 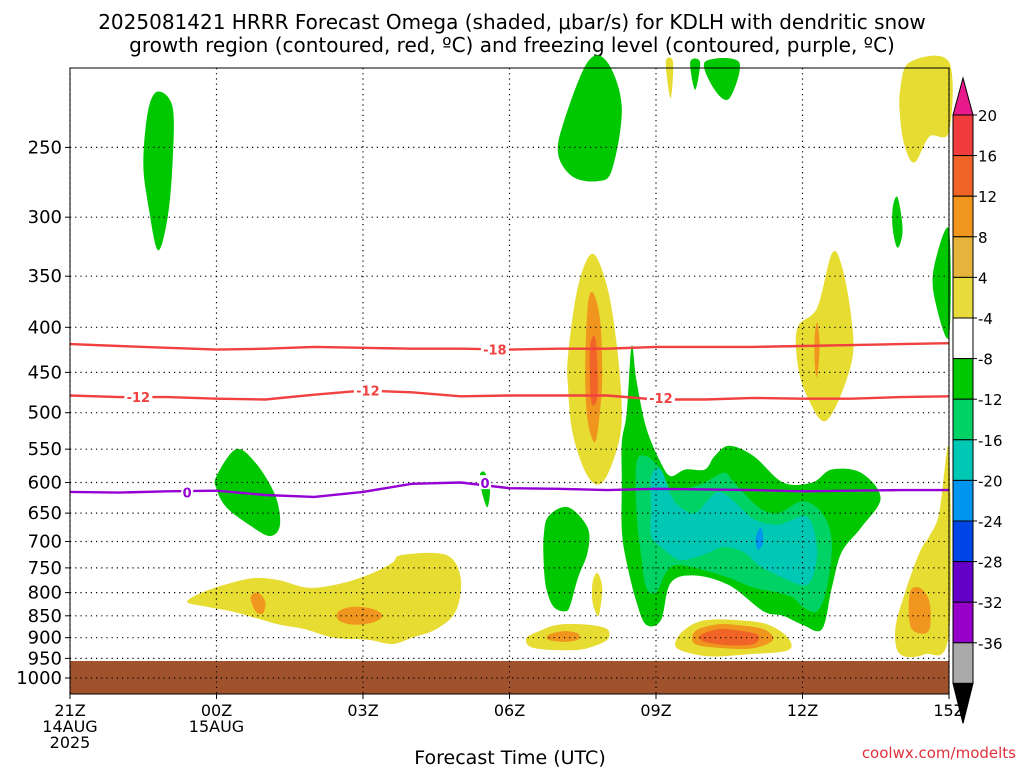 What do you see at coordinates (759, 538) in the screenshot?
I see `omega-area-neg16` at bounding box center [759, 538].